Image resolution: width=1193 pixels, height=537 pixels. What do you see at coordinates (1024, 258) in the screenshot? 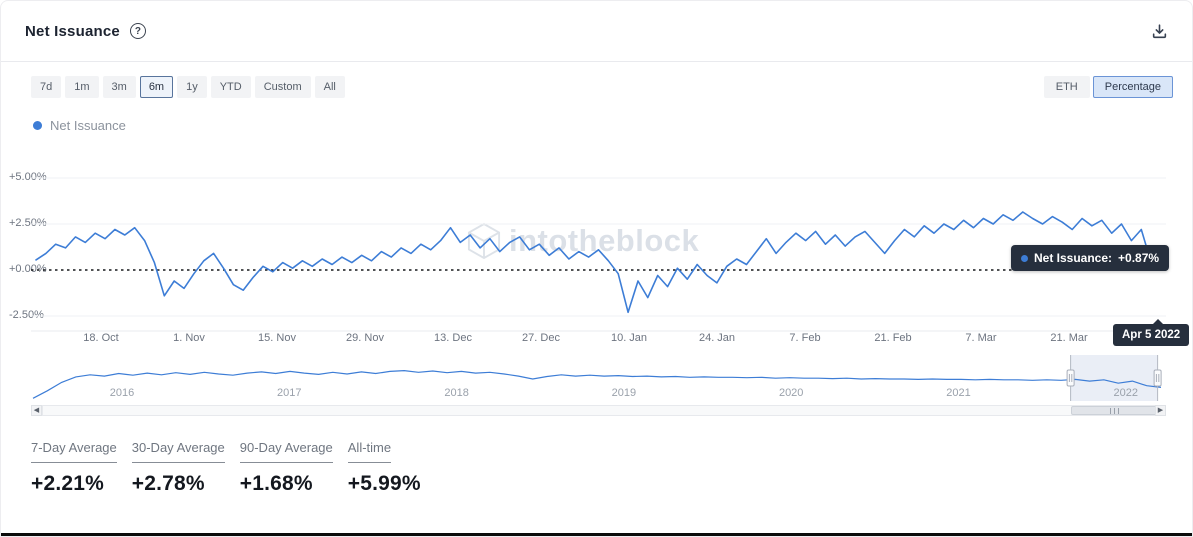
I see `tooltip-series-dot` at bounding box center [1024, 258].